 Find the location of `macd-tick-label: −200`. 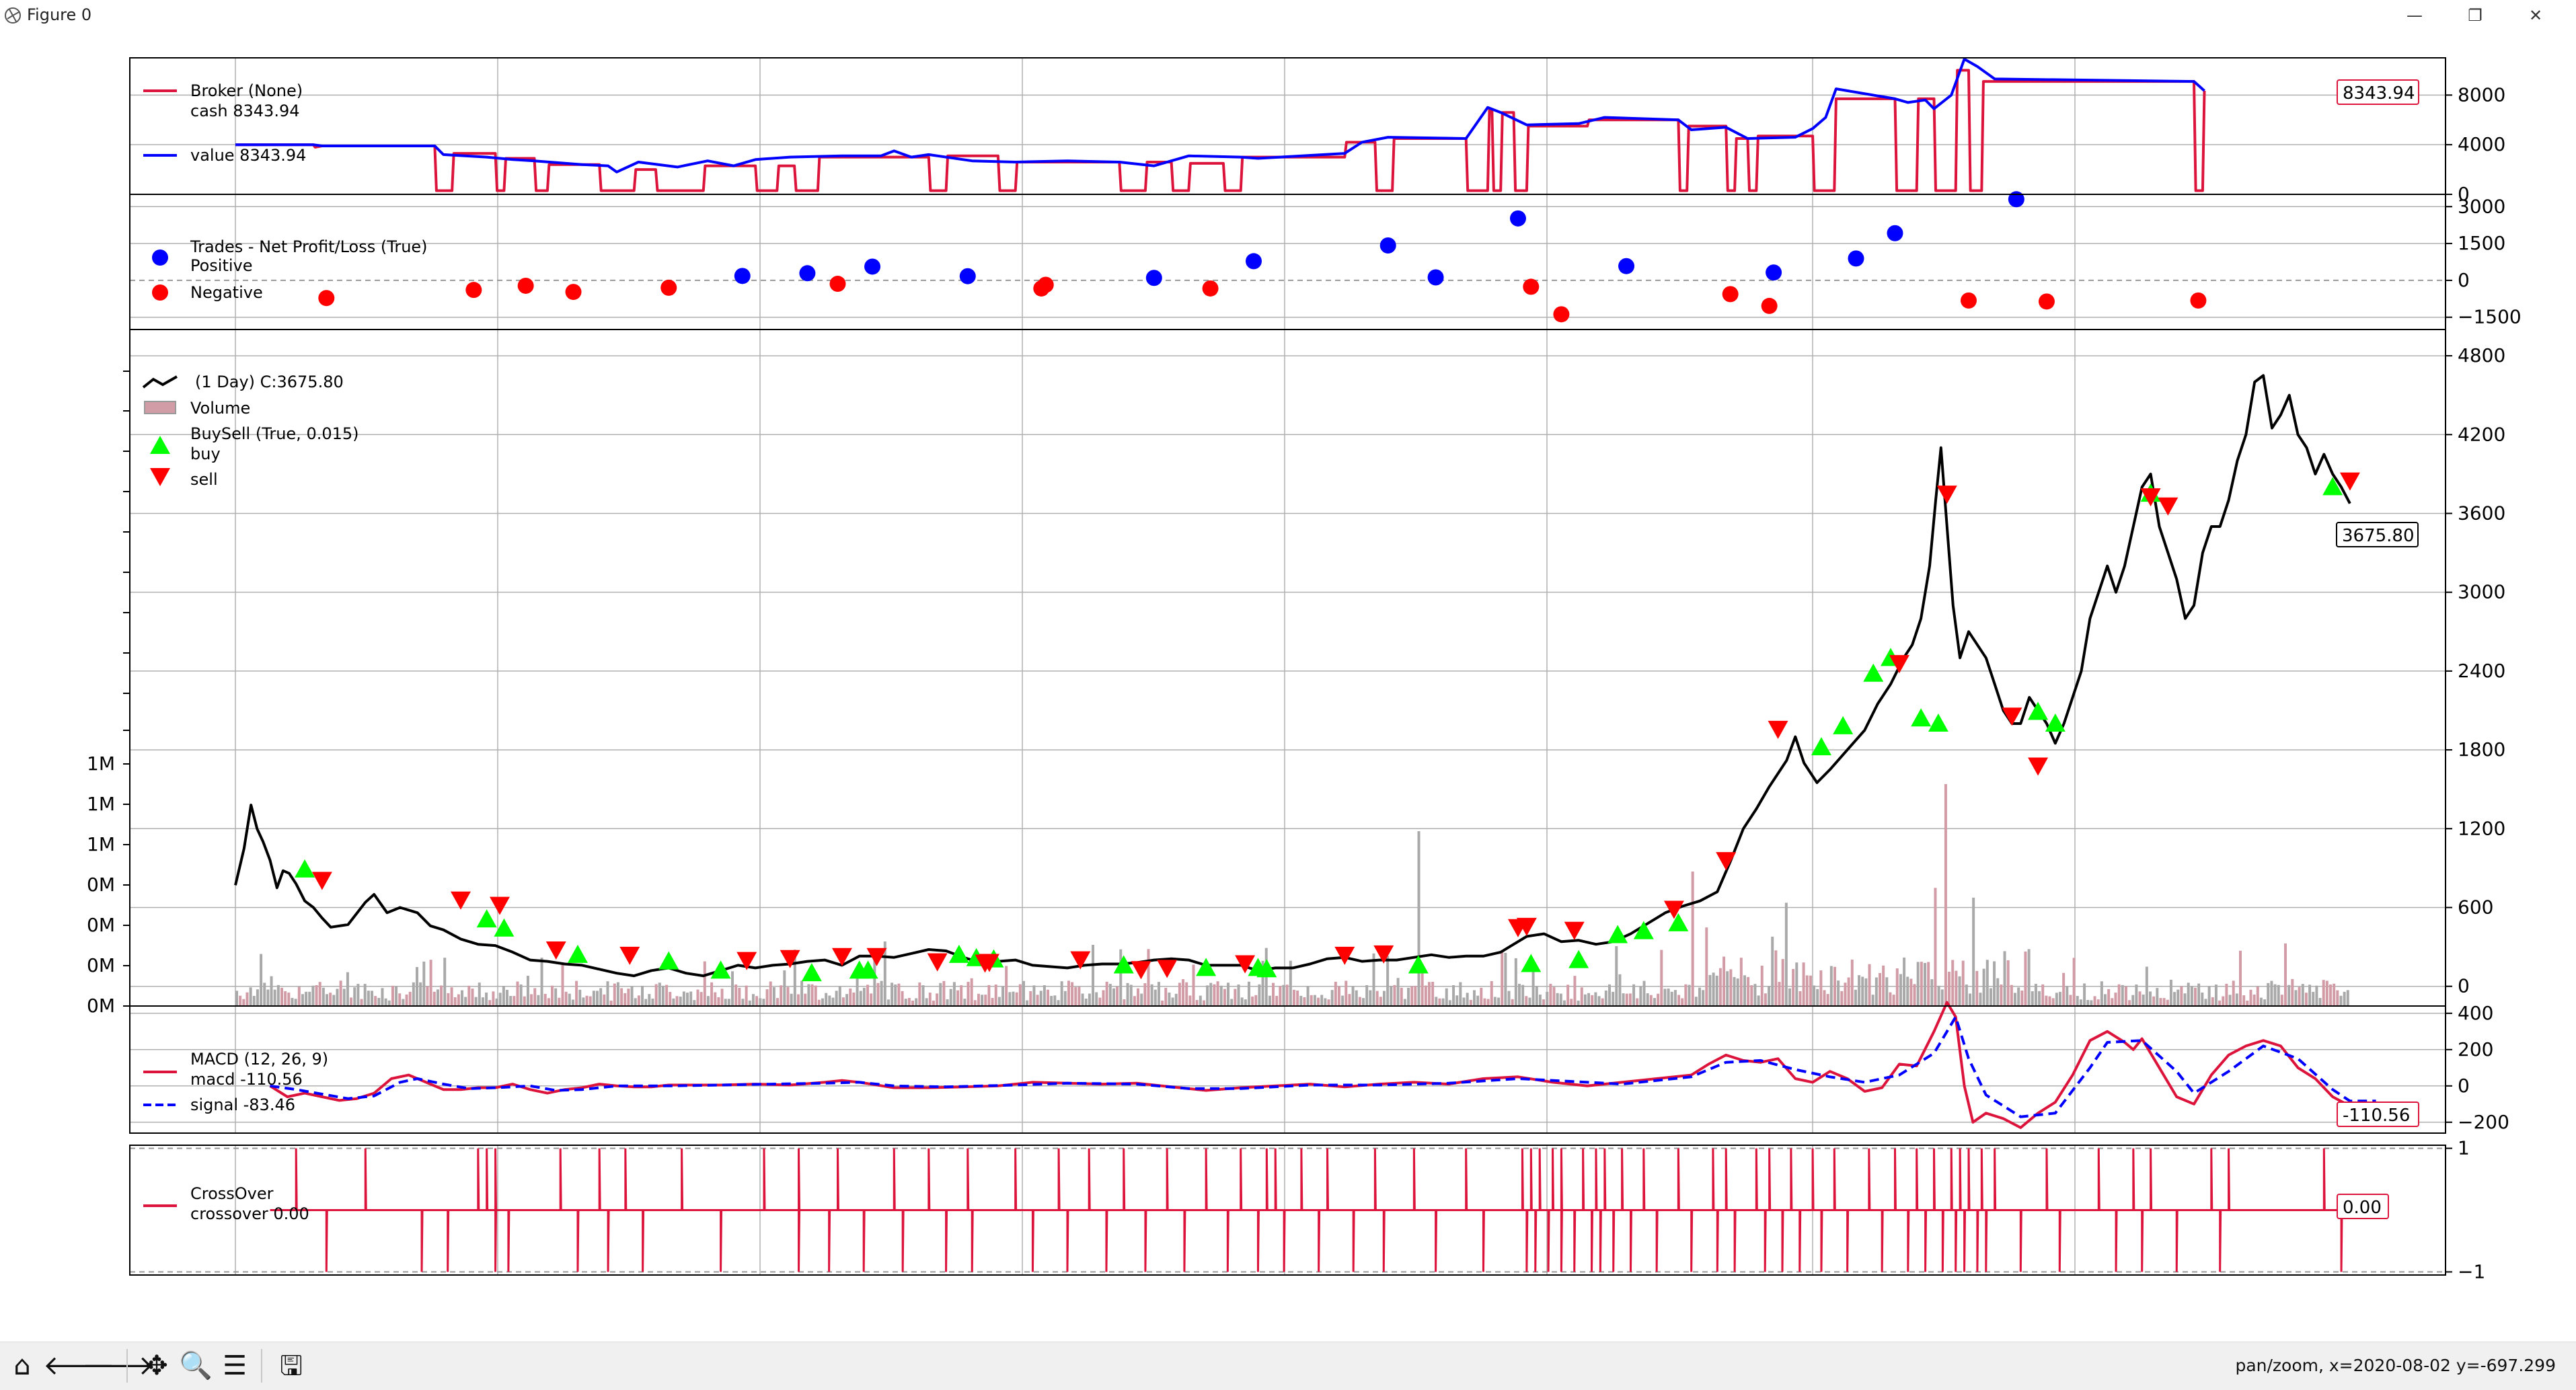

macd-tick-label: −200 is located at coordinates (2483, 1122).